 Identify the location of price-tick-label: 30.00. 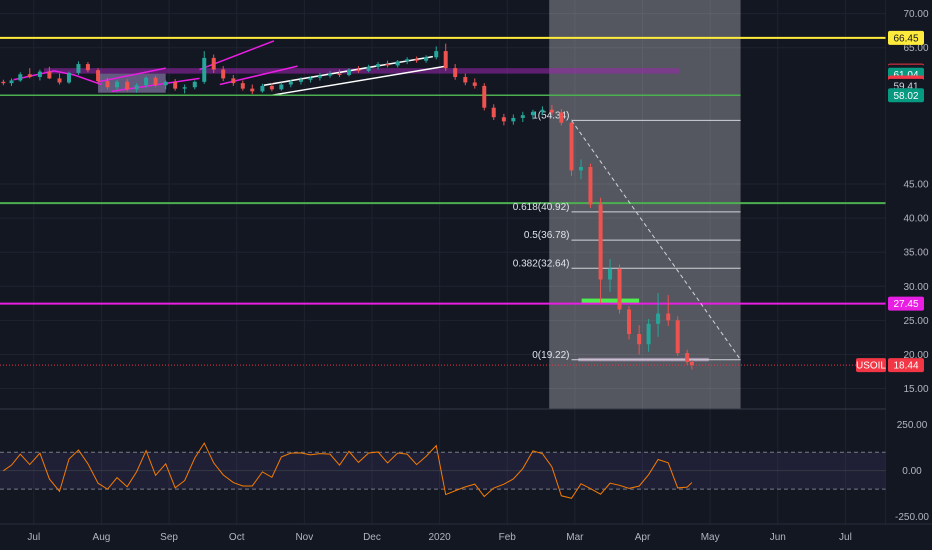
(915, 287).